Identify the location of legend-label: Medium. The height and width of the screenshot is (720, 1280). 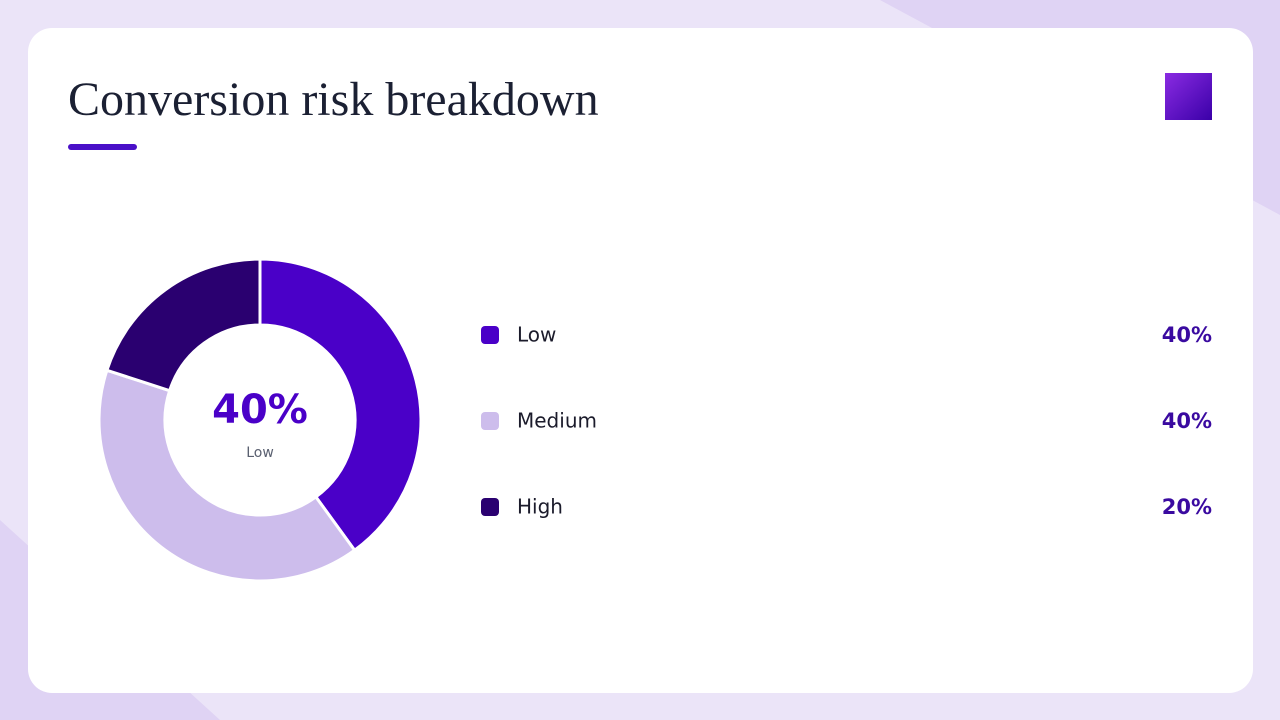
(557, 421).